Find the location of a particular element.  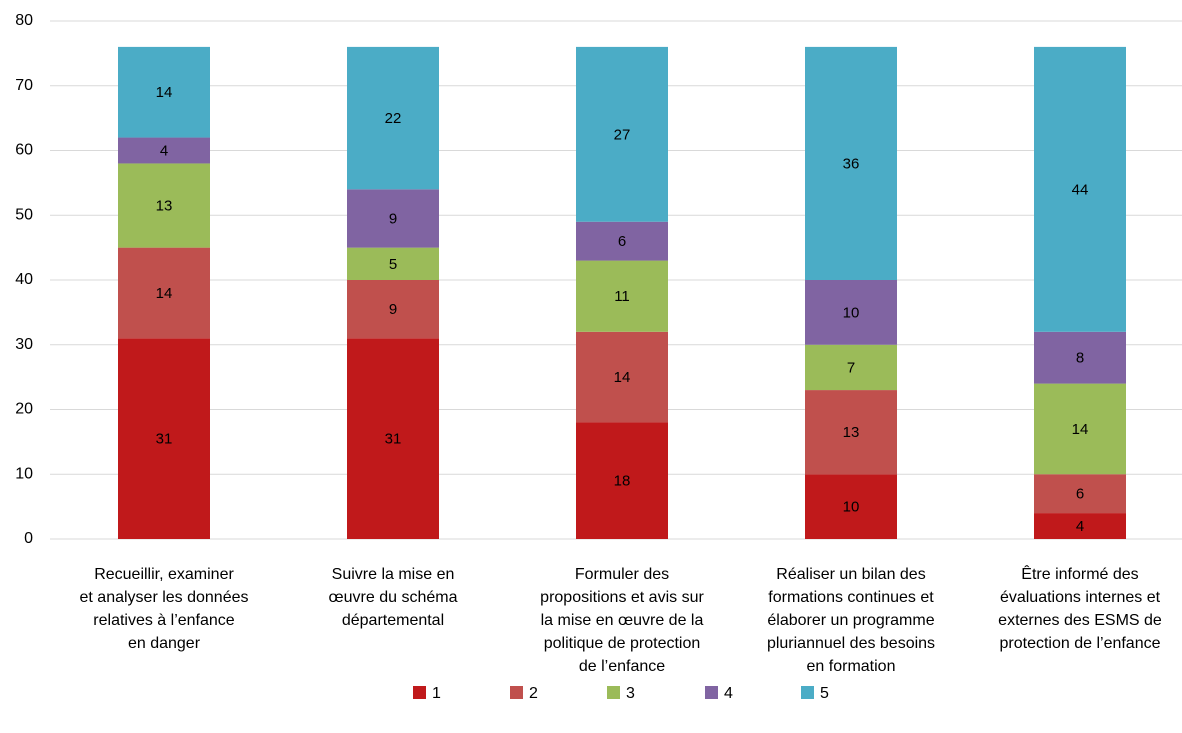

x-tick-label: externes des ESMS de is located at coordinates (1080, 620).